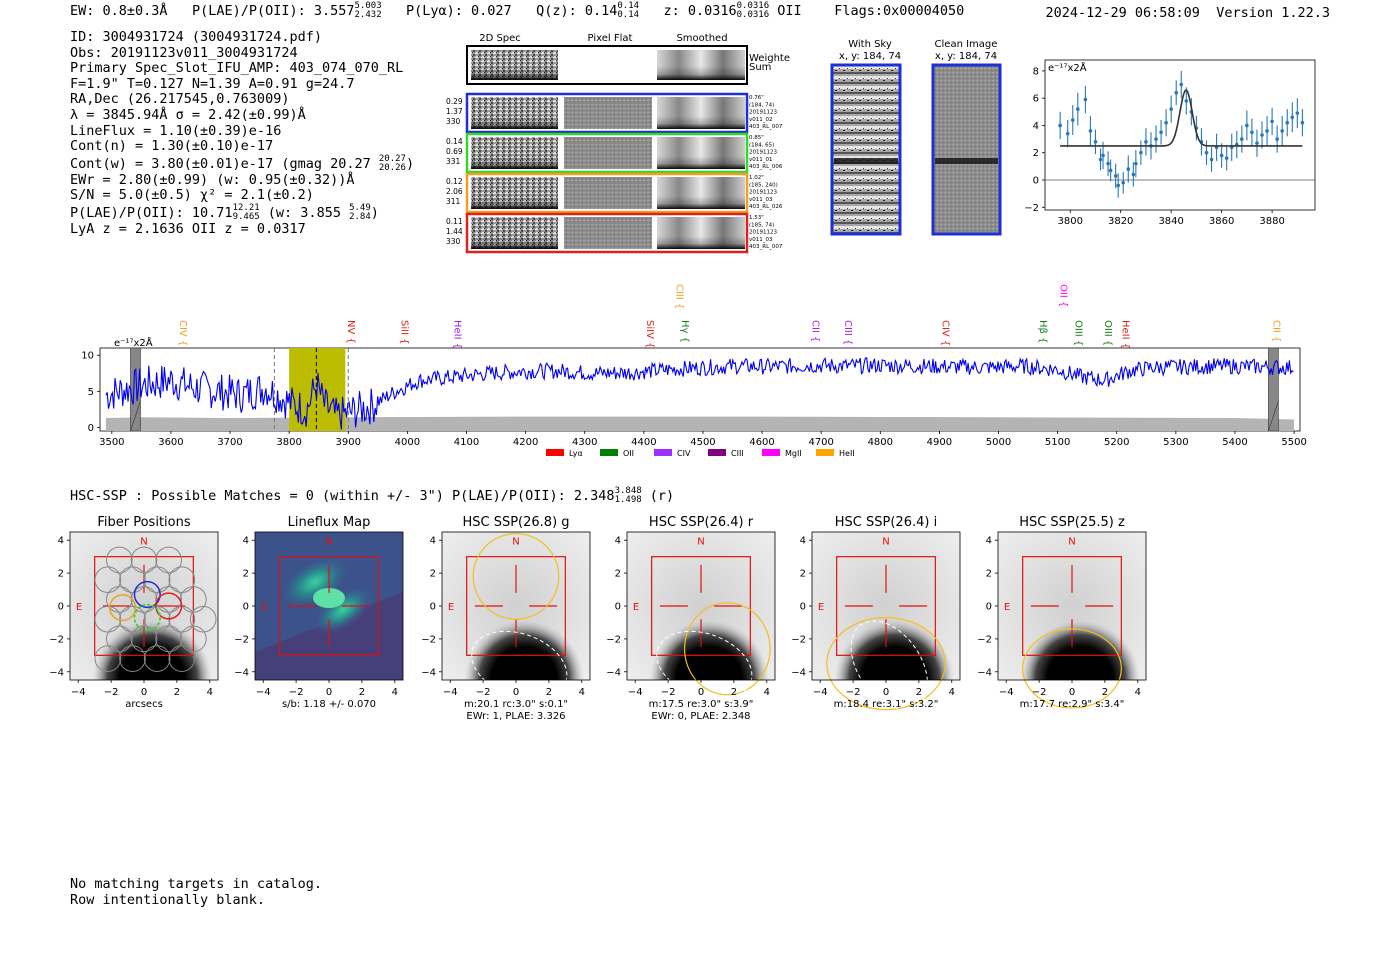  What do you see at coordinates (348, 442) in the screenshot?
I see `spec-x-tick-label: 3900` at bounding box center [348, 442].